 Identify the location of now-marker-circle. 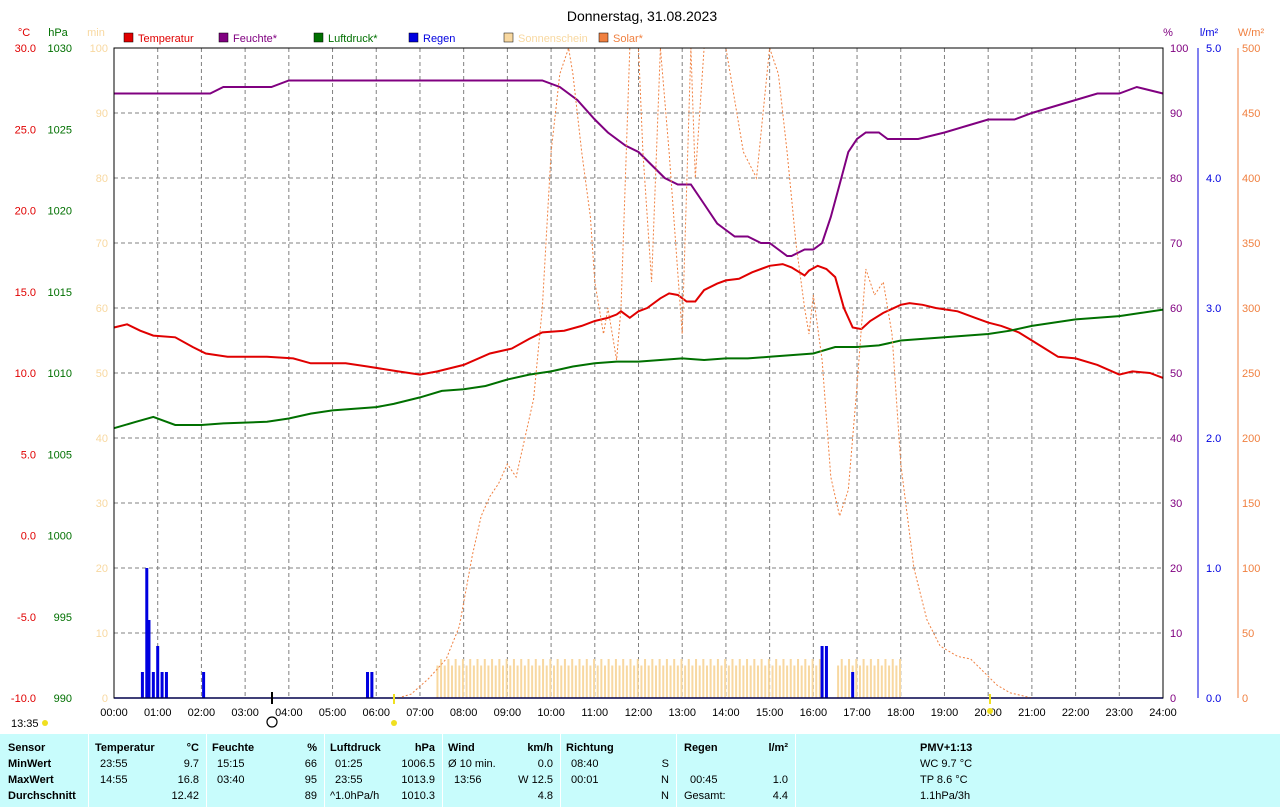
(272, 722).